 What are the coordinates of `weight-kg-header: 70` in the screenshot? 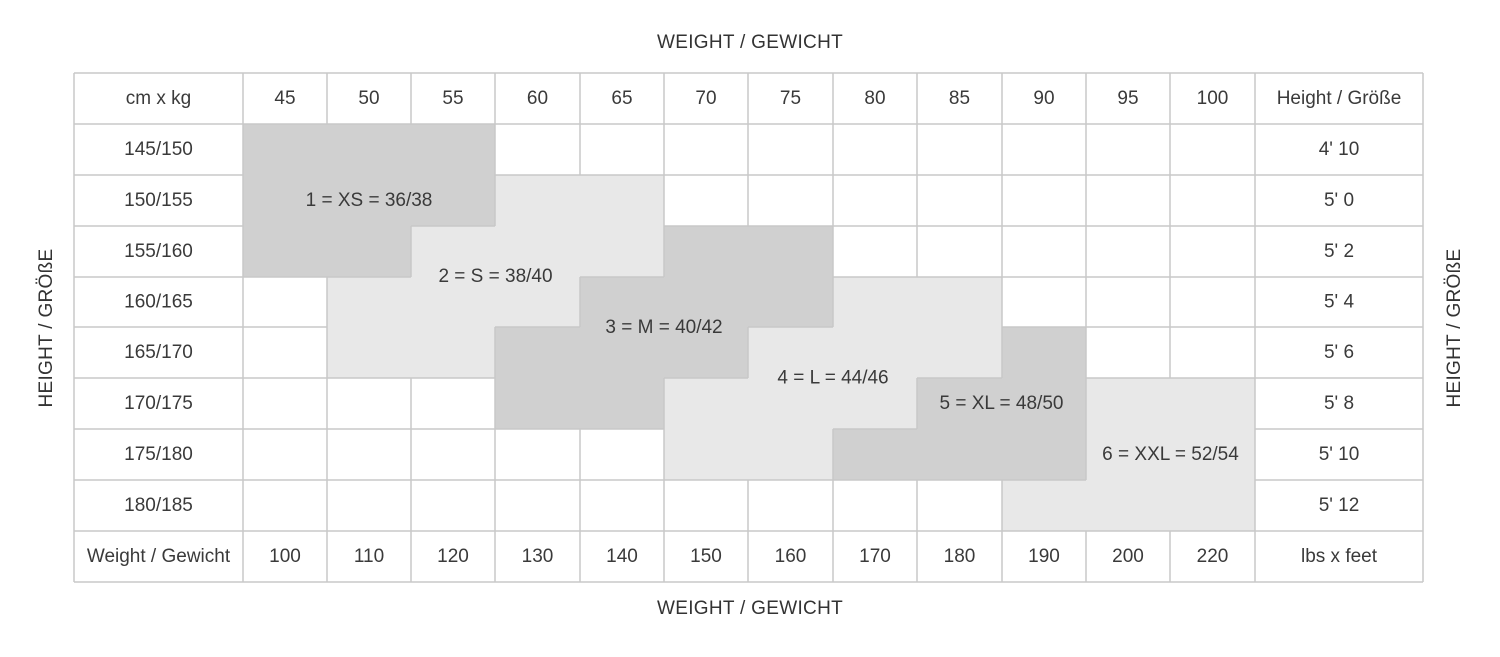 It's located at (705, 98).